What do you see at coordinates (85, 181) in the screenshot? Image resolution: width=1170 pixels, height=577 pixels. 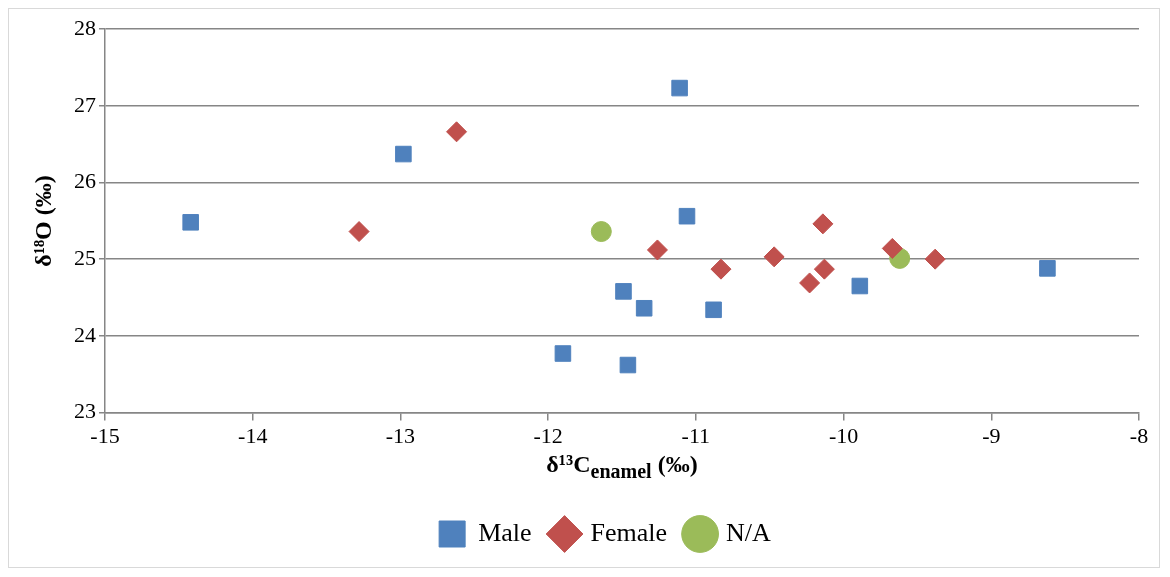 I see `y-tick-label: 26` at bounding box center [85, 181].